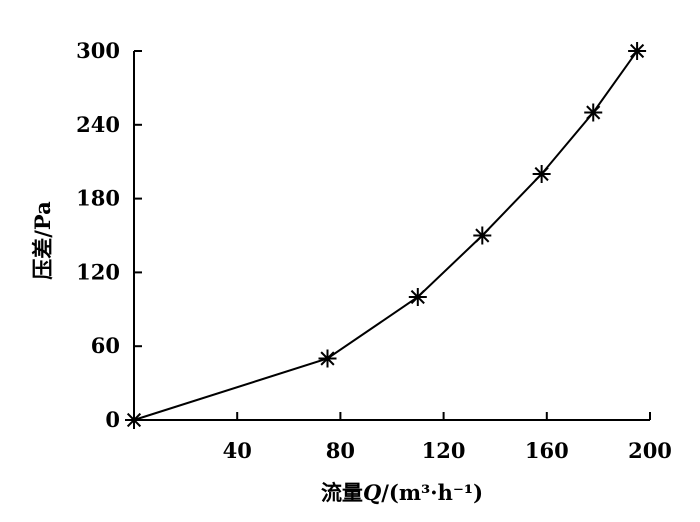 Image resolution: width=700 pixels, height=522 pixels. I want to click on y-tick-label: 120, so click(98, 271).